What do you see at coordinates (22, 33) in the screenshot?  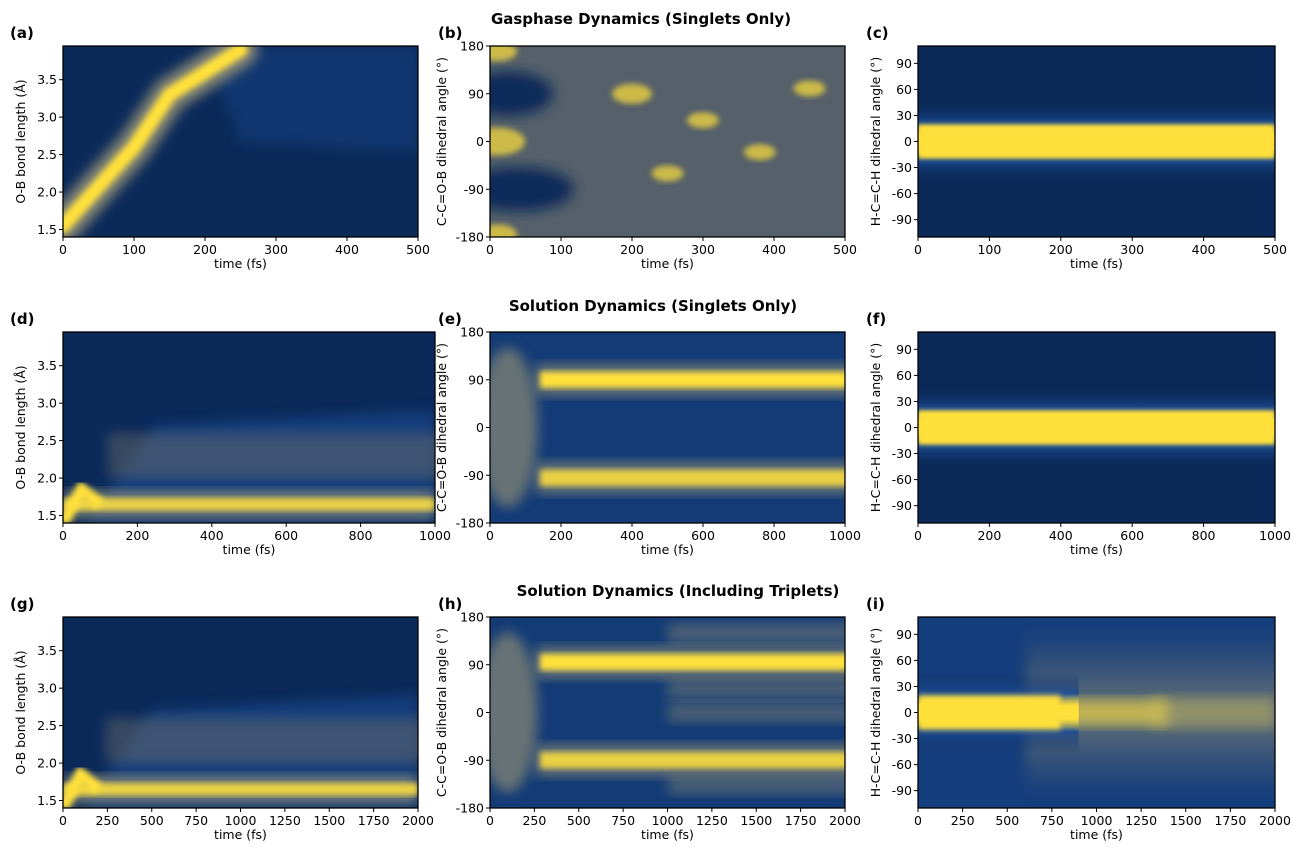 I see `panel-label: (a)` at bounding box center [22, 33].